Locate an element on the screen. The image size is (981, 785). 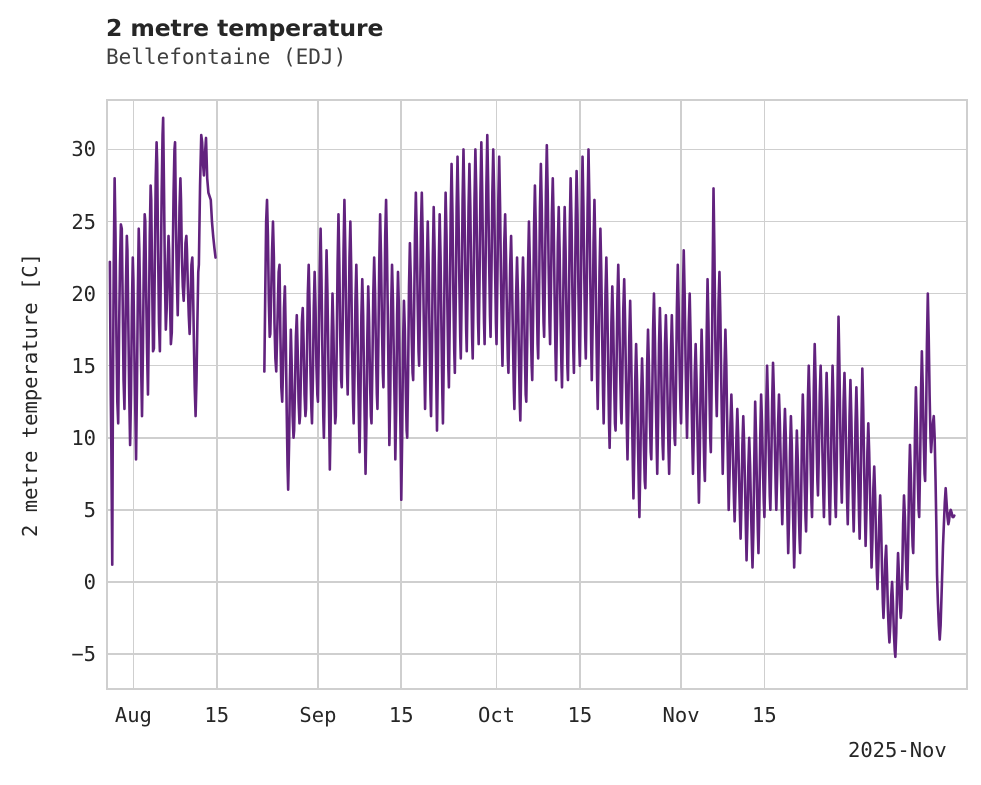
y-tick-label: 15 is located at coordinates (83, 365).